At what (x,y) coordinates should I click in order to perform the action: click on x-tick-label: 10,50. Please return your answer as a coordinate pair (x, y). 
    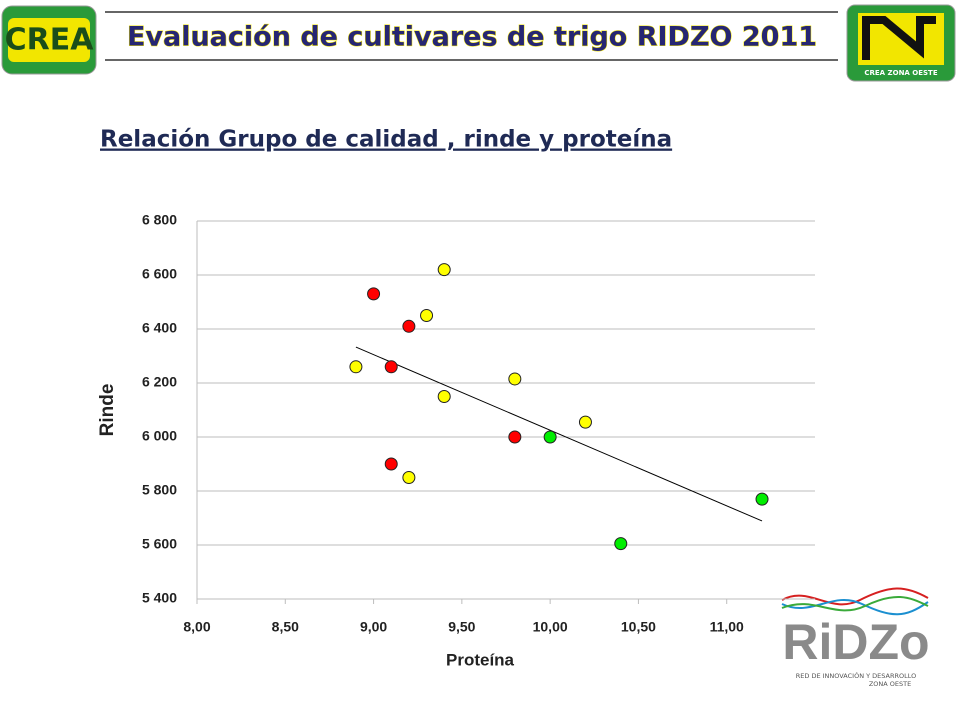
    Looking at the image, I should click on (638, 627).